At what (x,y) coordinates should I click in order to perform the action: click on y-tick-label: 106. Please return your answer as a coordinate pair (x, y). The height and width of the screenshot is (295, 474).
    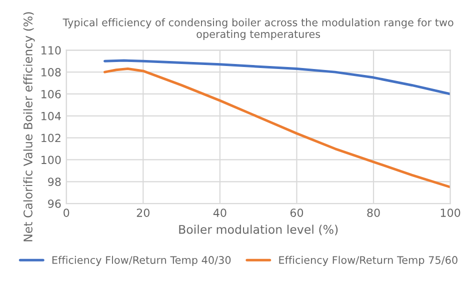
    Looking at the image, I should click on (51, 94).